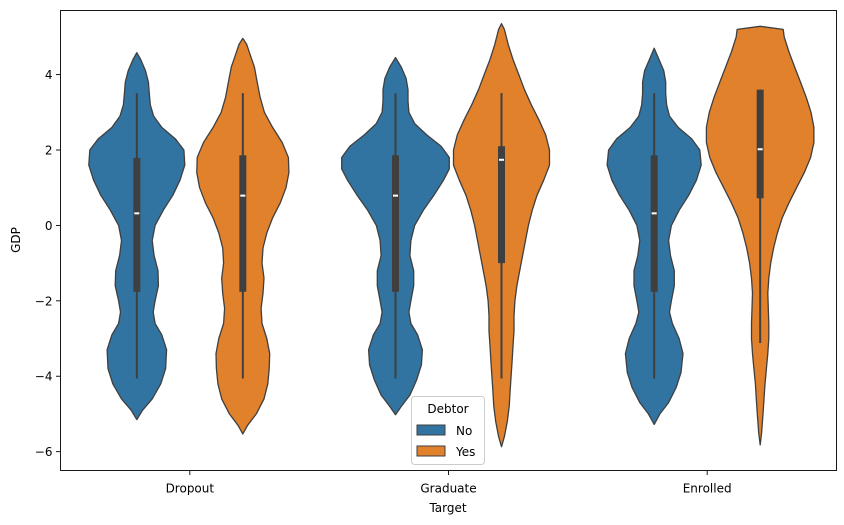  What do you see at coordinates (447, 409) in the screenshot?
I see `legend-title: Debtor` at bounding box center [447, 409].